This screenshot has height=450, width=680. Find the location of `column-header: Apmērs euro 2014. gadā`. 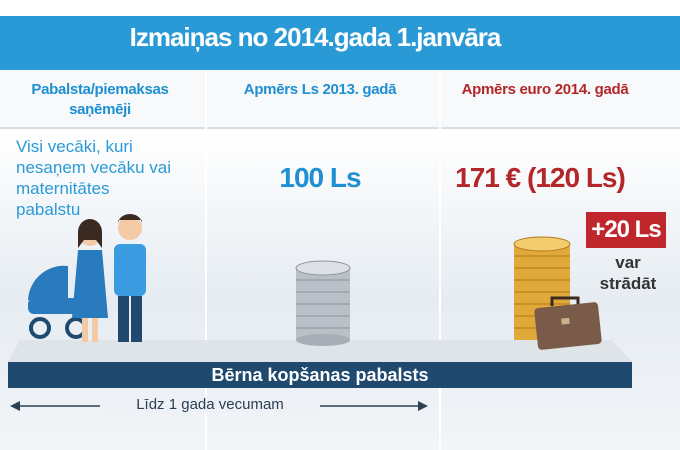

column-header: Apmērs euro 2014. gadā is located at coordinates (545, 89).